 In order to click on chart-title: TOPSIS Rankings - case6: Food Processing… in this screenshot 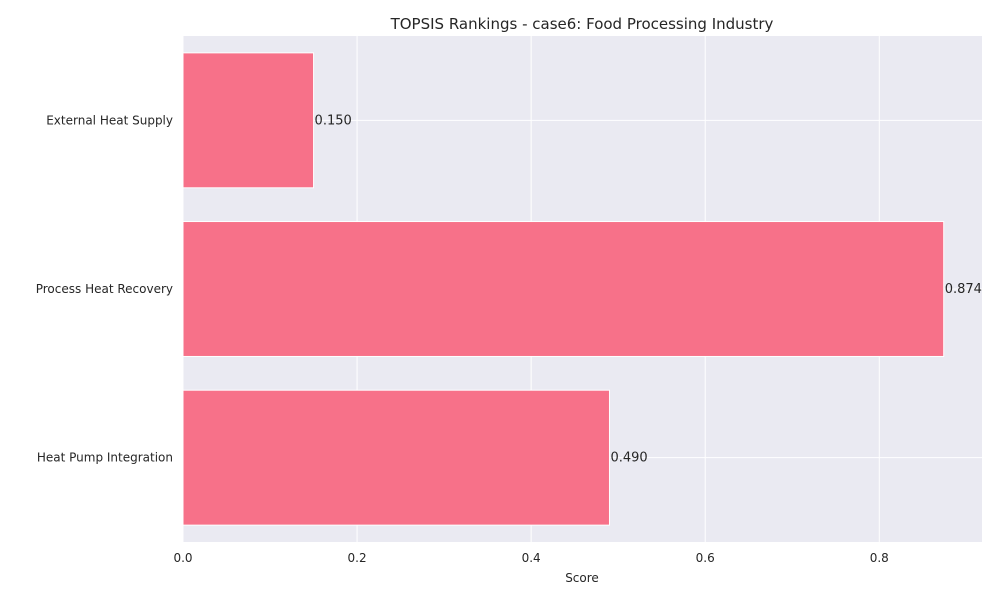, I will do `click(582, 24)`.